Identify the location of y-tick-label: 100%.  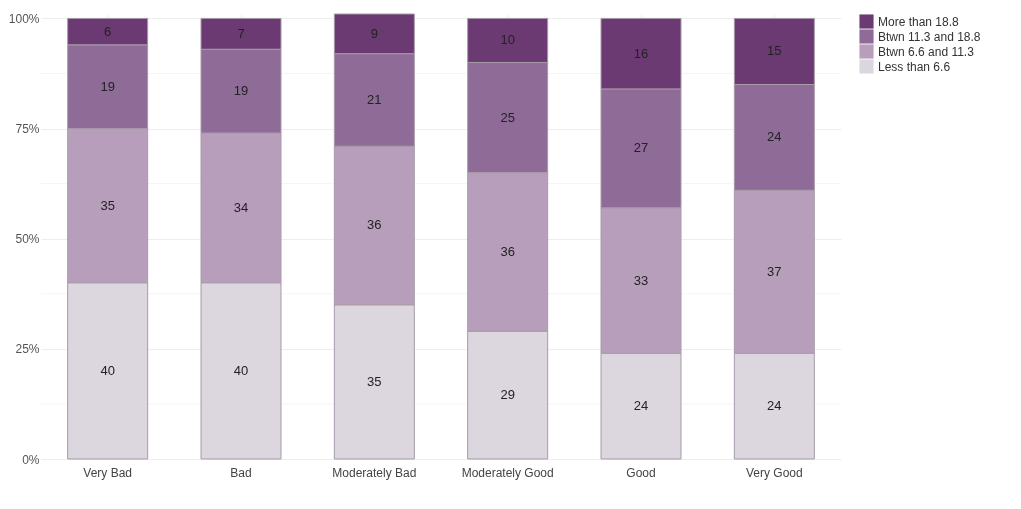
(24, 18).